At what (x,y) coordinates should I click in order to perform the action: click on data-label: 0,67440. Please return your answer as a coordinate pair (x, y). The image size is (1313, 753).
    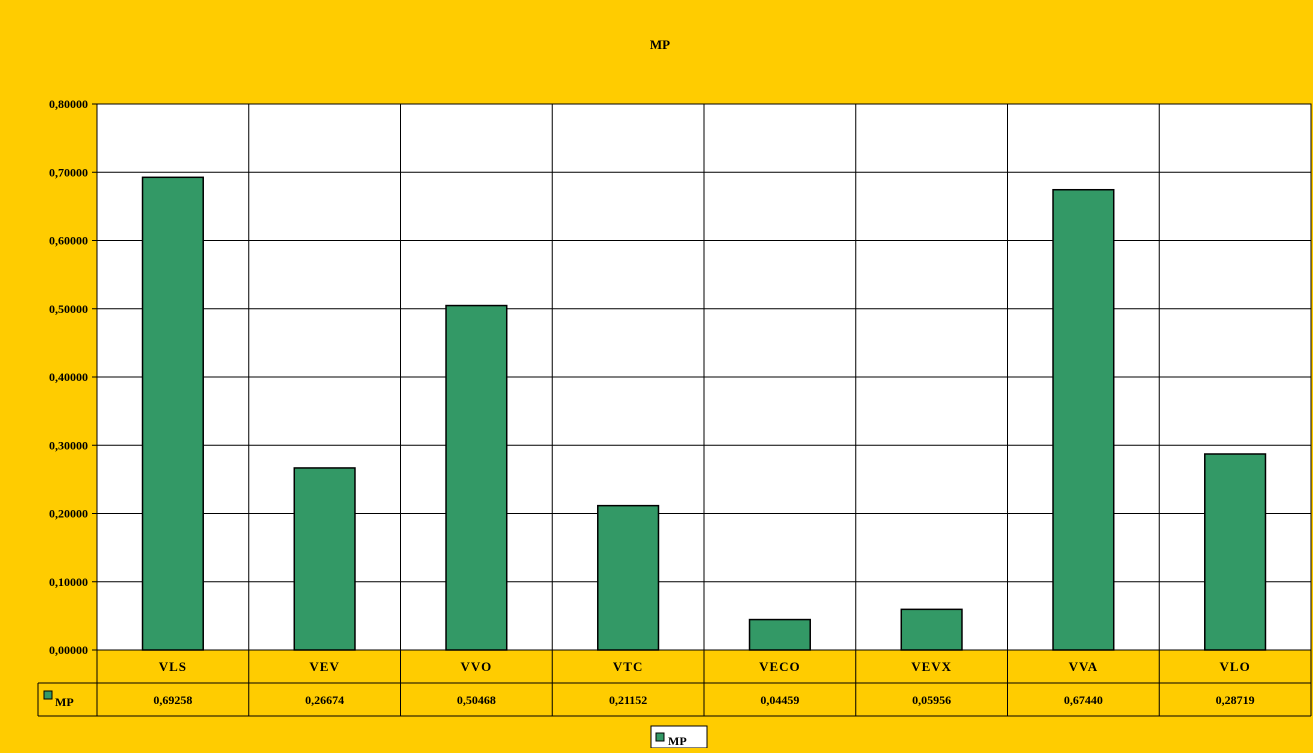
    Looking at the image, I should click on (1083, 700).